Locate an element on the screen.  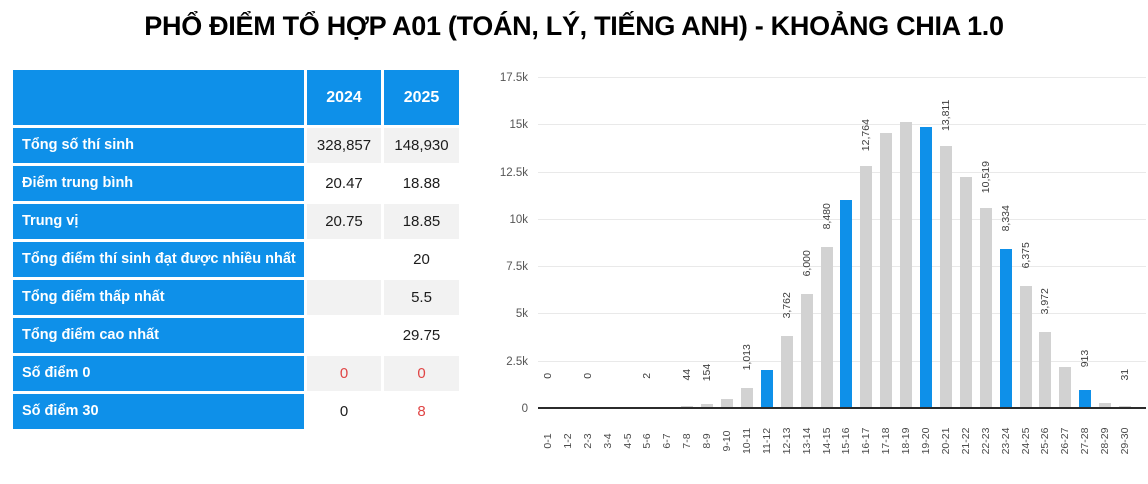
bar-slot: 6,375 24-25 is located at coordinates (1026, 266).